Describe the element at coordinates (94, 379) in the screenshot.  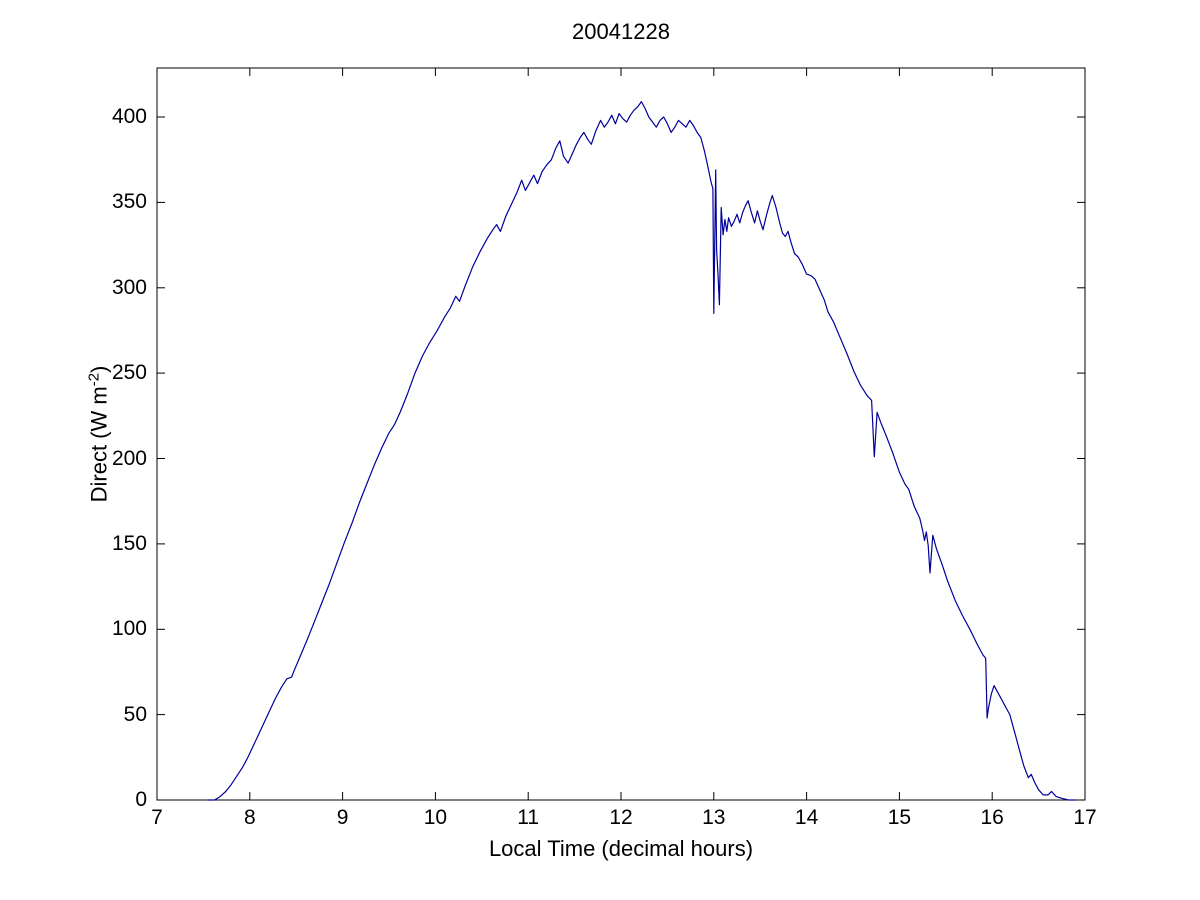
I see `y-axis-label-superscript: -2` at that location.